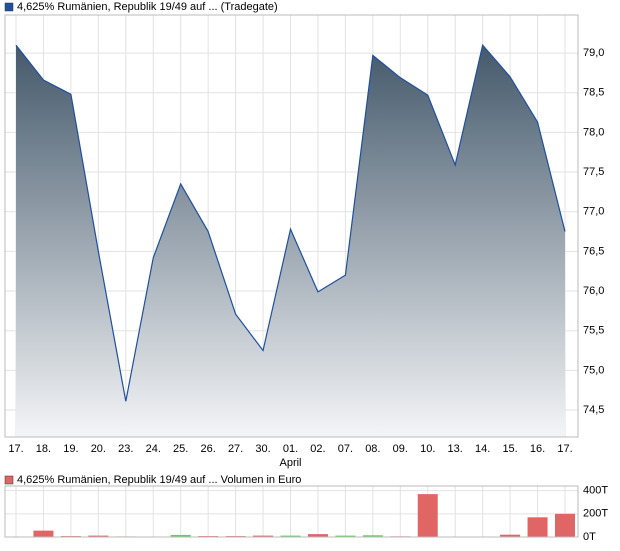 The height and width of the screenshot is (551, 620). What do you see at coordinates (593, 370) in the screenshot?
I see `y-tick-label: 75,0` at bounding box center [593, 370].